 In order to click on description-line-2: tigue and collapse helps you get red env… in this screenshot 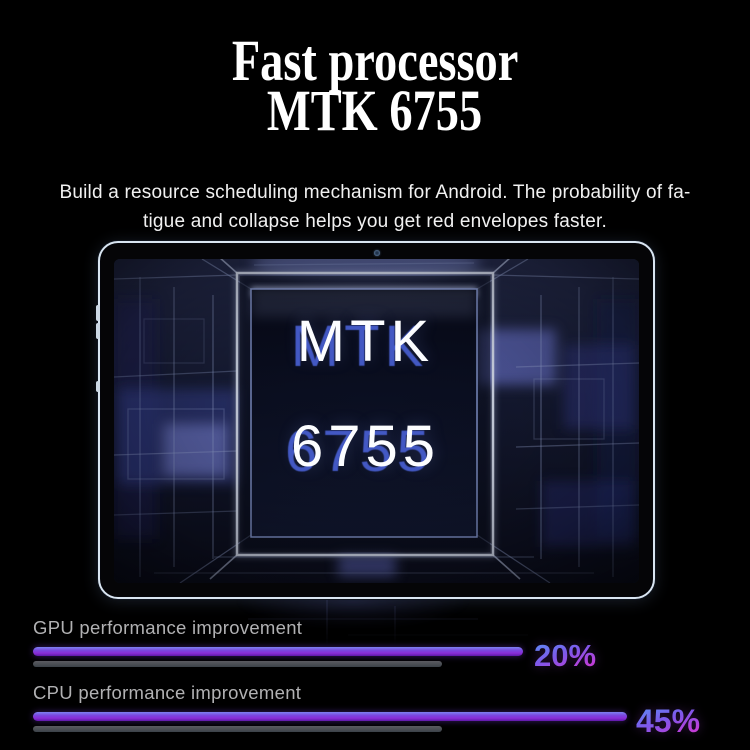, I will do `click(375, 221)`.